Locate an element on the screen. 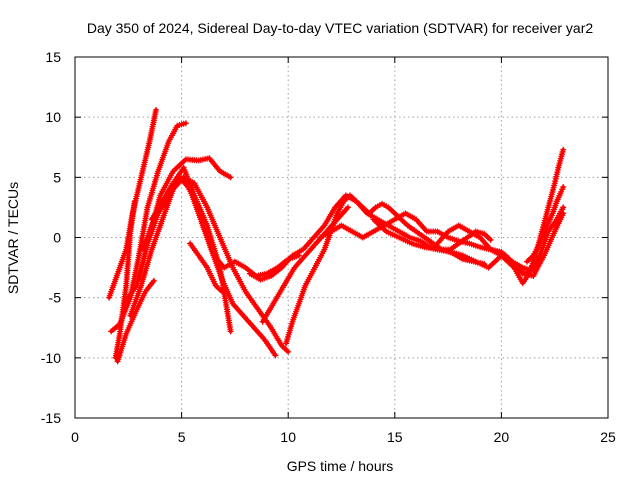  x-tick-label: 10 is located at coordinates (288, 437).